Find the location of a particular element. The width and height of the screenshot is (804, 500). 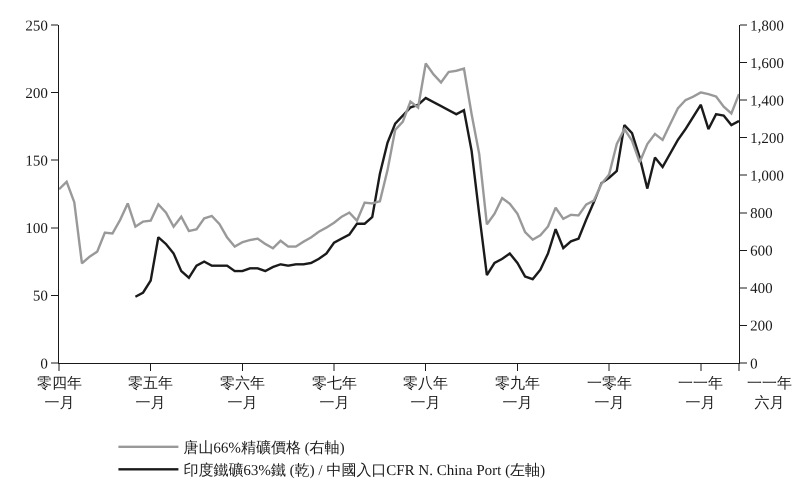

y2-tick-label: 1,200 is located at coordinates (767, 138).